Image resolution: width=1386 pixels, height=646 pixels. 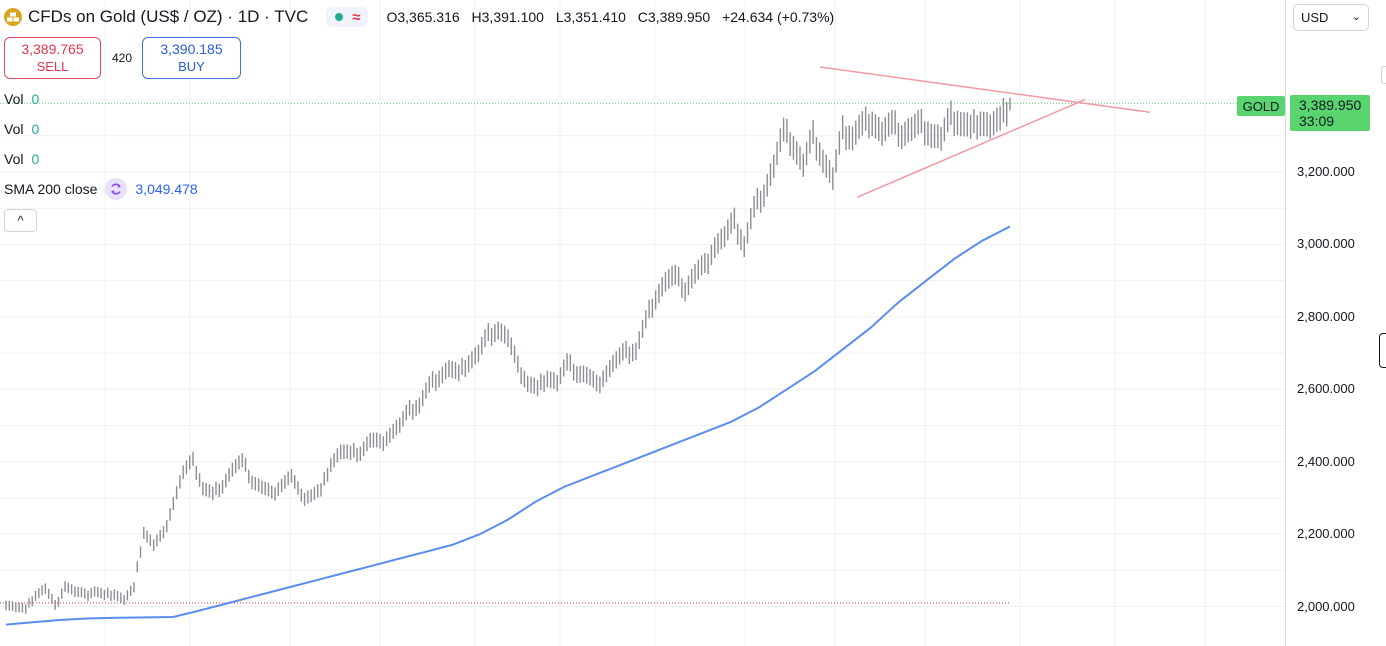 I want to click on indicator-vol-1: Vol 0, so click(x=21, y=99).